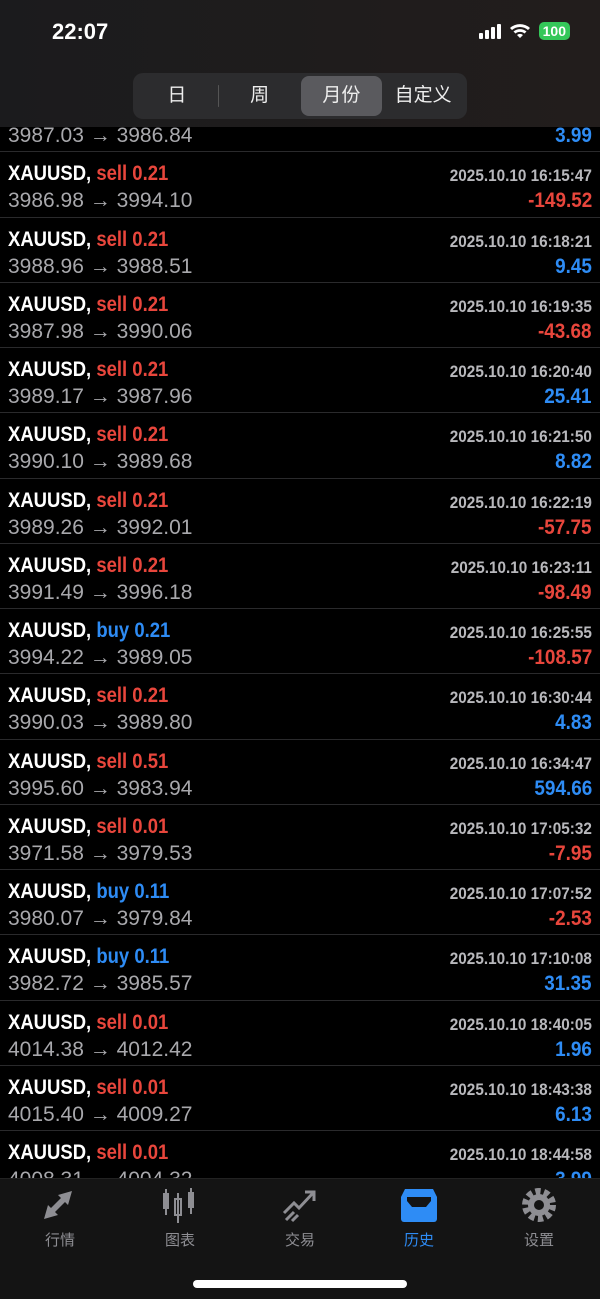 This screenshot has height=1299, width=600. I want to click on trade-time: 2025.10.10 18:40:05, so click(520, 1024).